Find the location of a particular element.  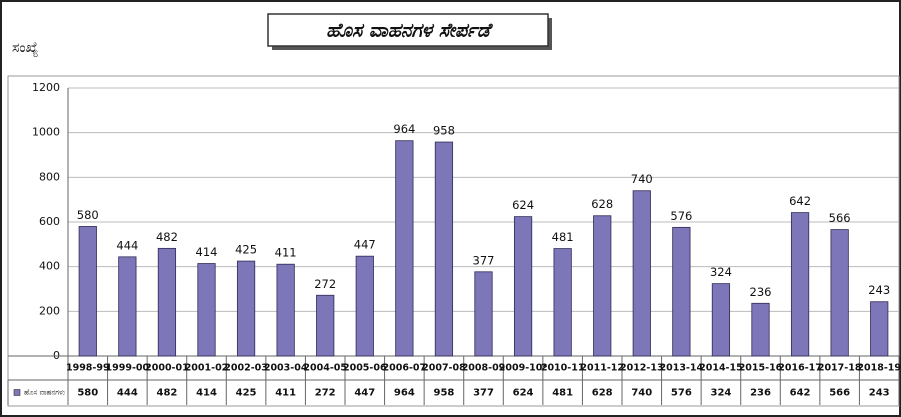

table-value: 740 is located at coordinates (641, 393).